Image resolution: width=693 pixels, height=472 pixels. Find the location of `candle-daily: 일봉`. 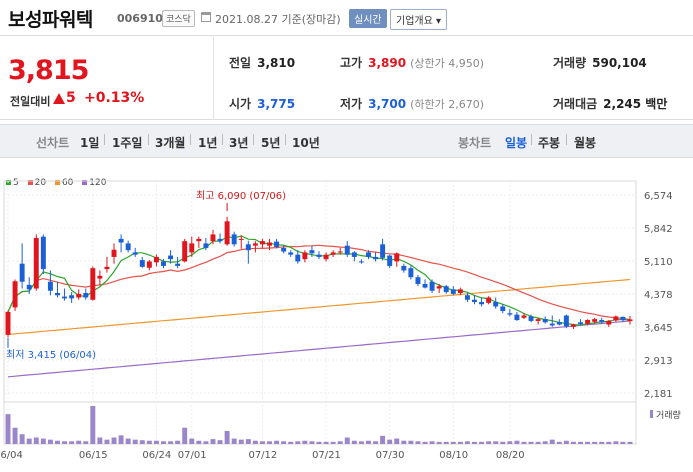

candle-daily: 일봉 is located at coordinates (516, 143).